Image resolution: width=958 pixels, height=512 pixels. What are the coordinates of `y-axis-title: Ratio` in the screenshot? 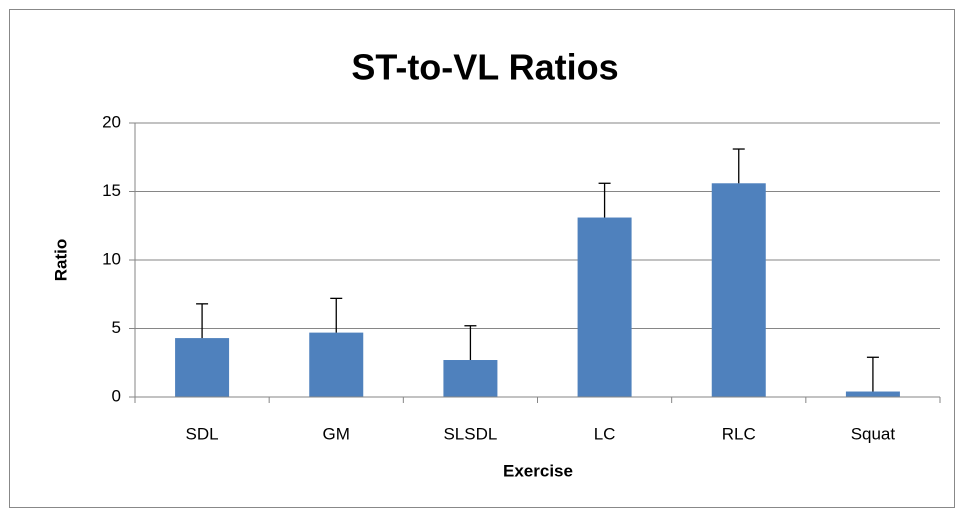 It's located at (60, 260).